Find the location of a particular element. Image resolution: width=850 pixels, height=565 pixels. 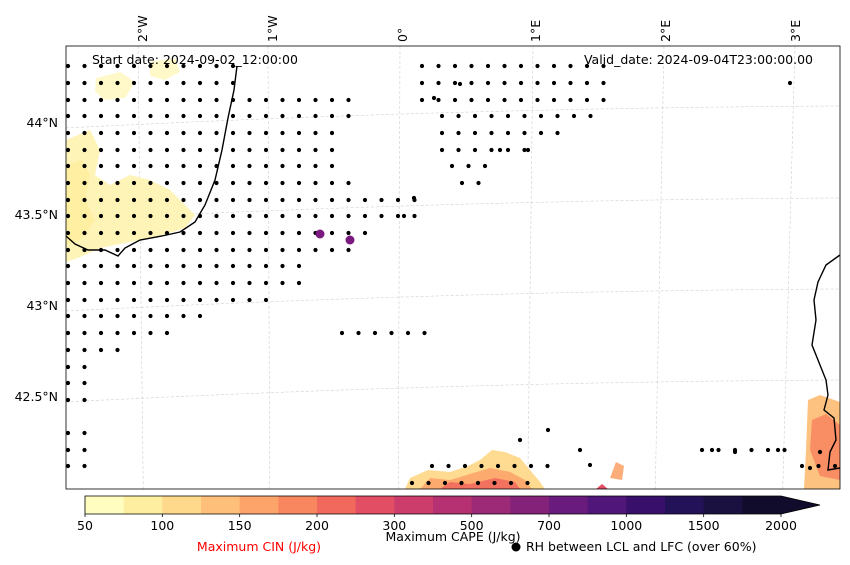

colorbar-tick-label: 2000 is located at coordinates (781, 525).